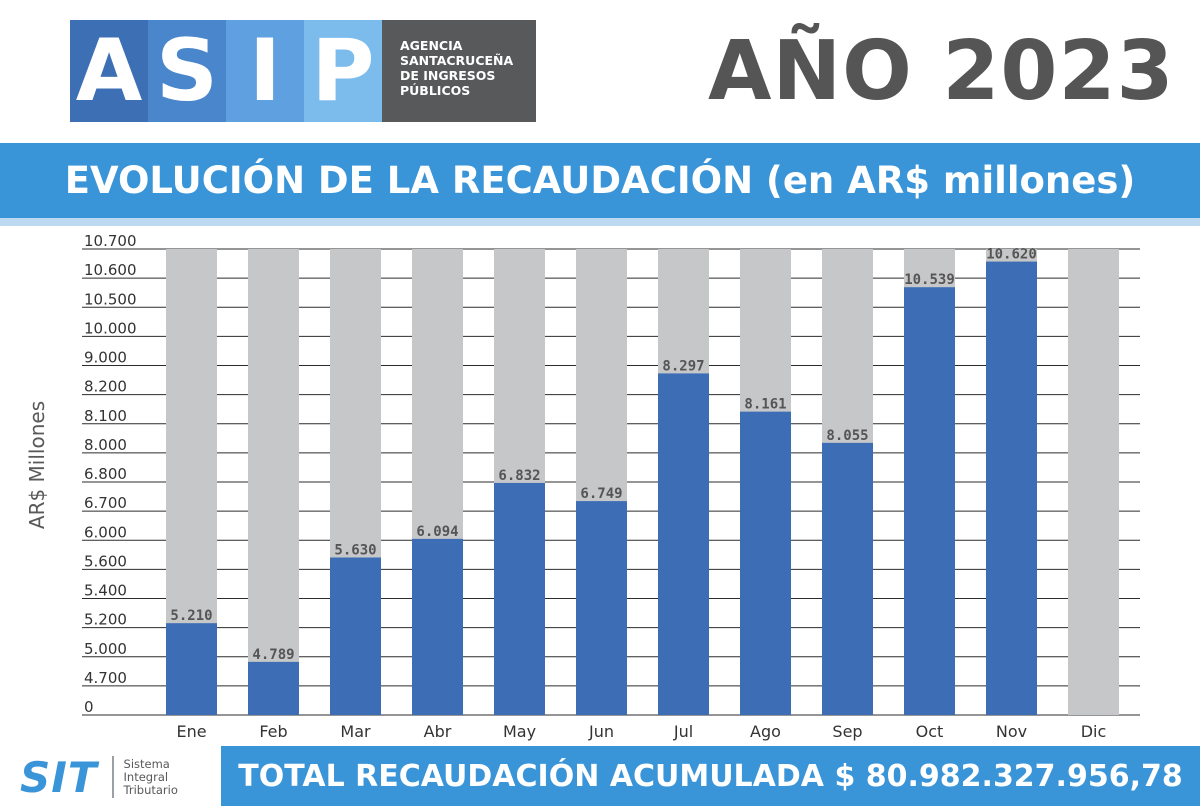 The width and height of the screenshot is (1200, 806). I want to click on data-label: 8.297, so click(683, 366).